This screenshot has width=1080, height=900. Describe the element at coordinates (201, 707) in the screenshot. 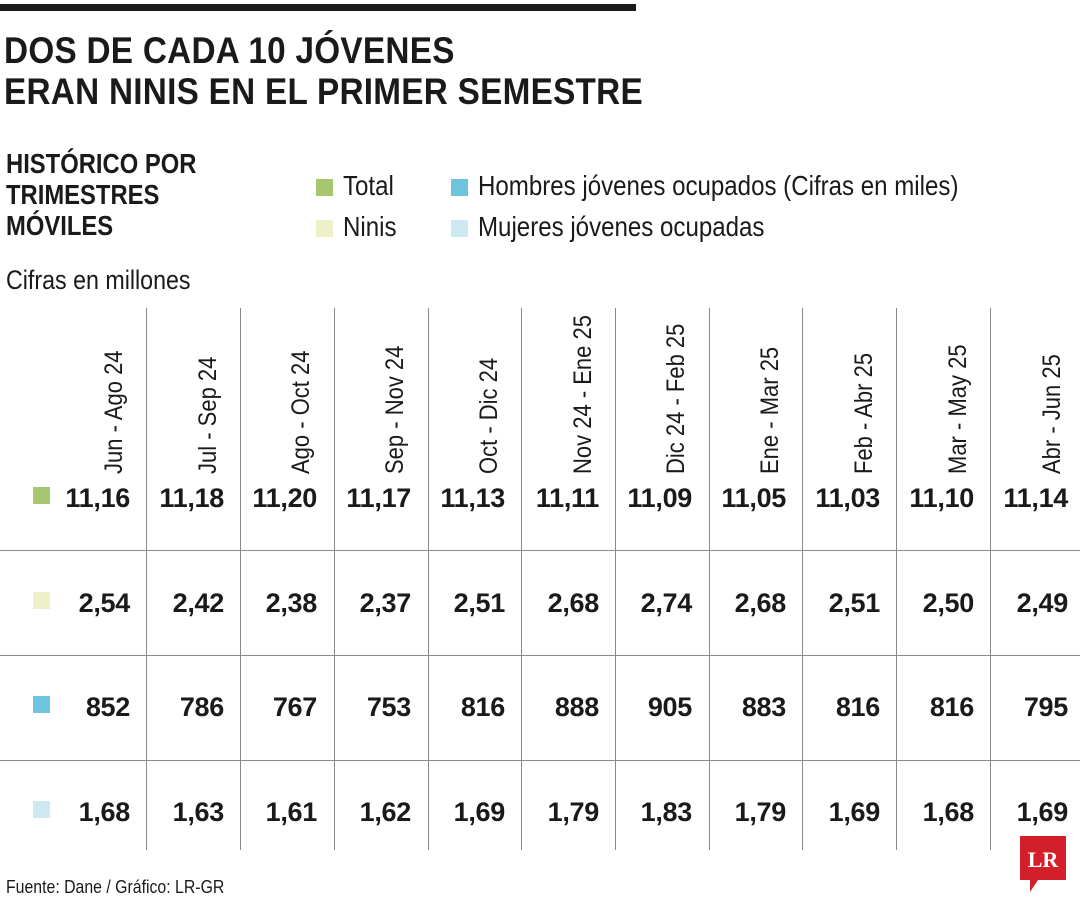

I see `table-cell: 786` at that location.